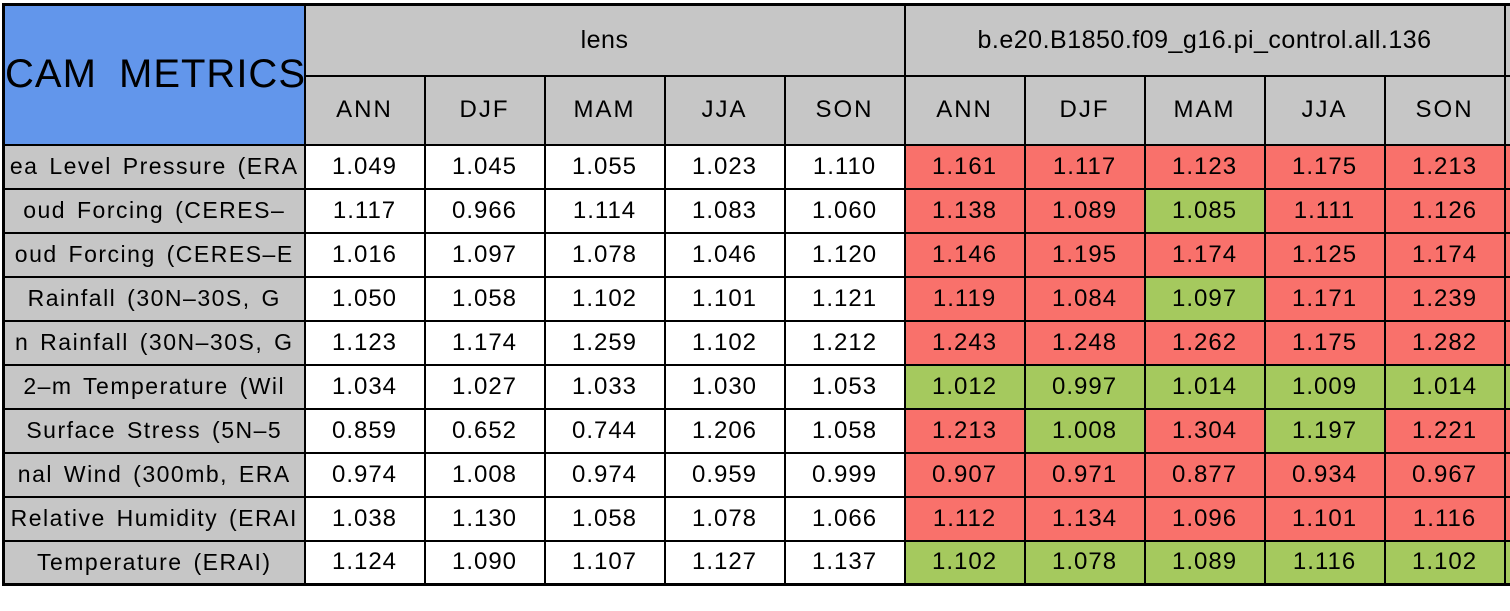 This screenshot has width=1510, height=611. Describe the element at coordinates (364, 298) in the screenshot. I see `lens-value-cell: 1.050` at that location.